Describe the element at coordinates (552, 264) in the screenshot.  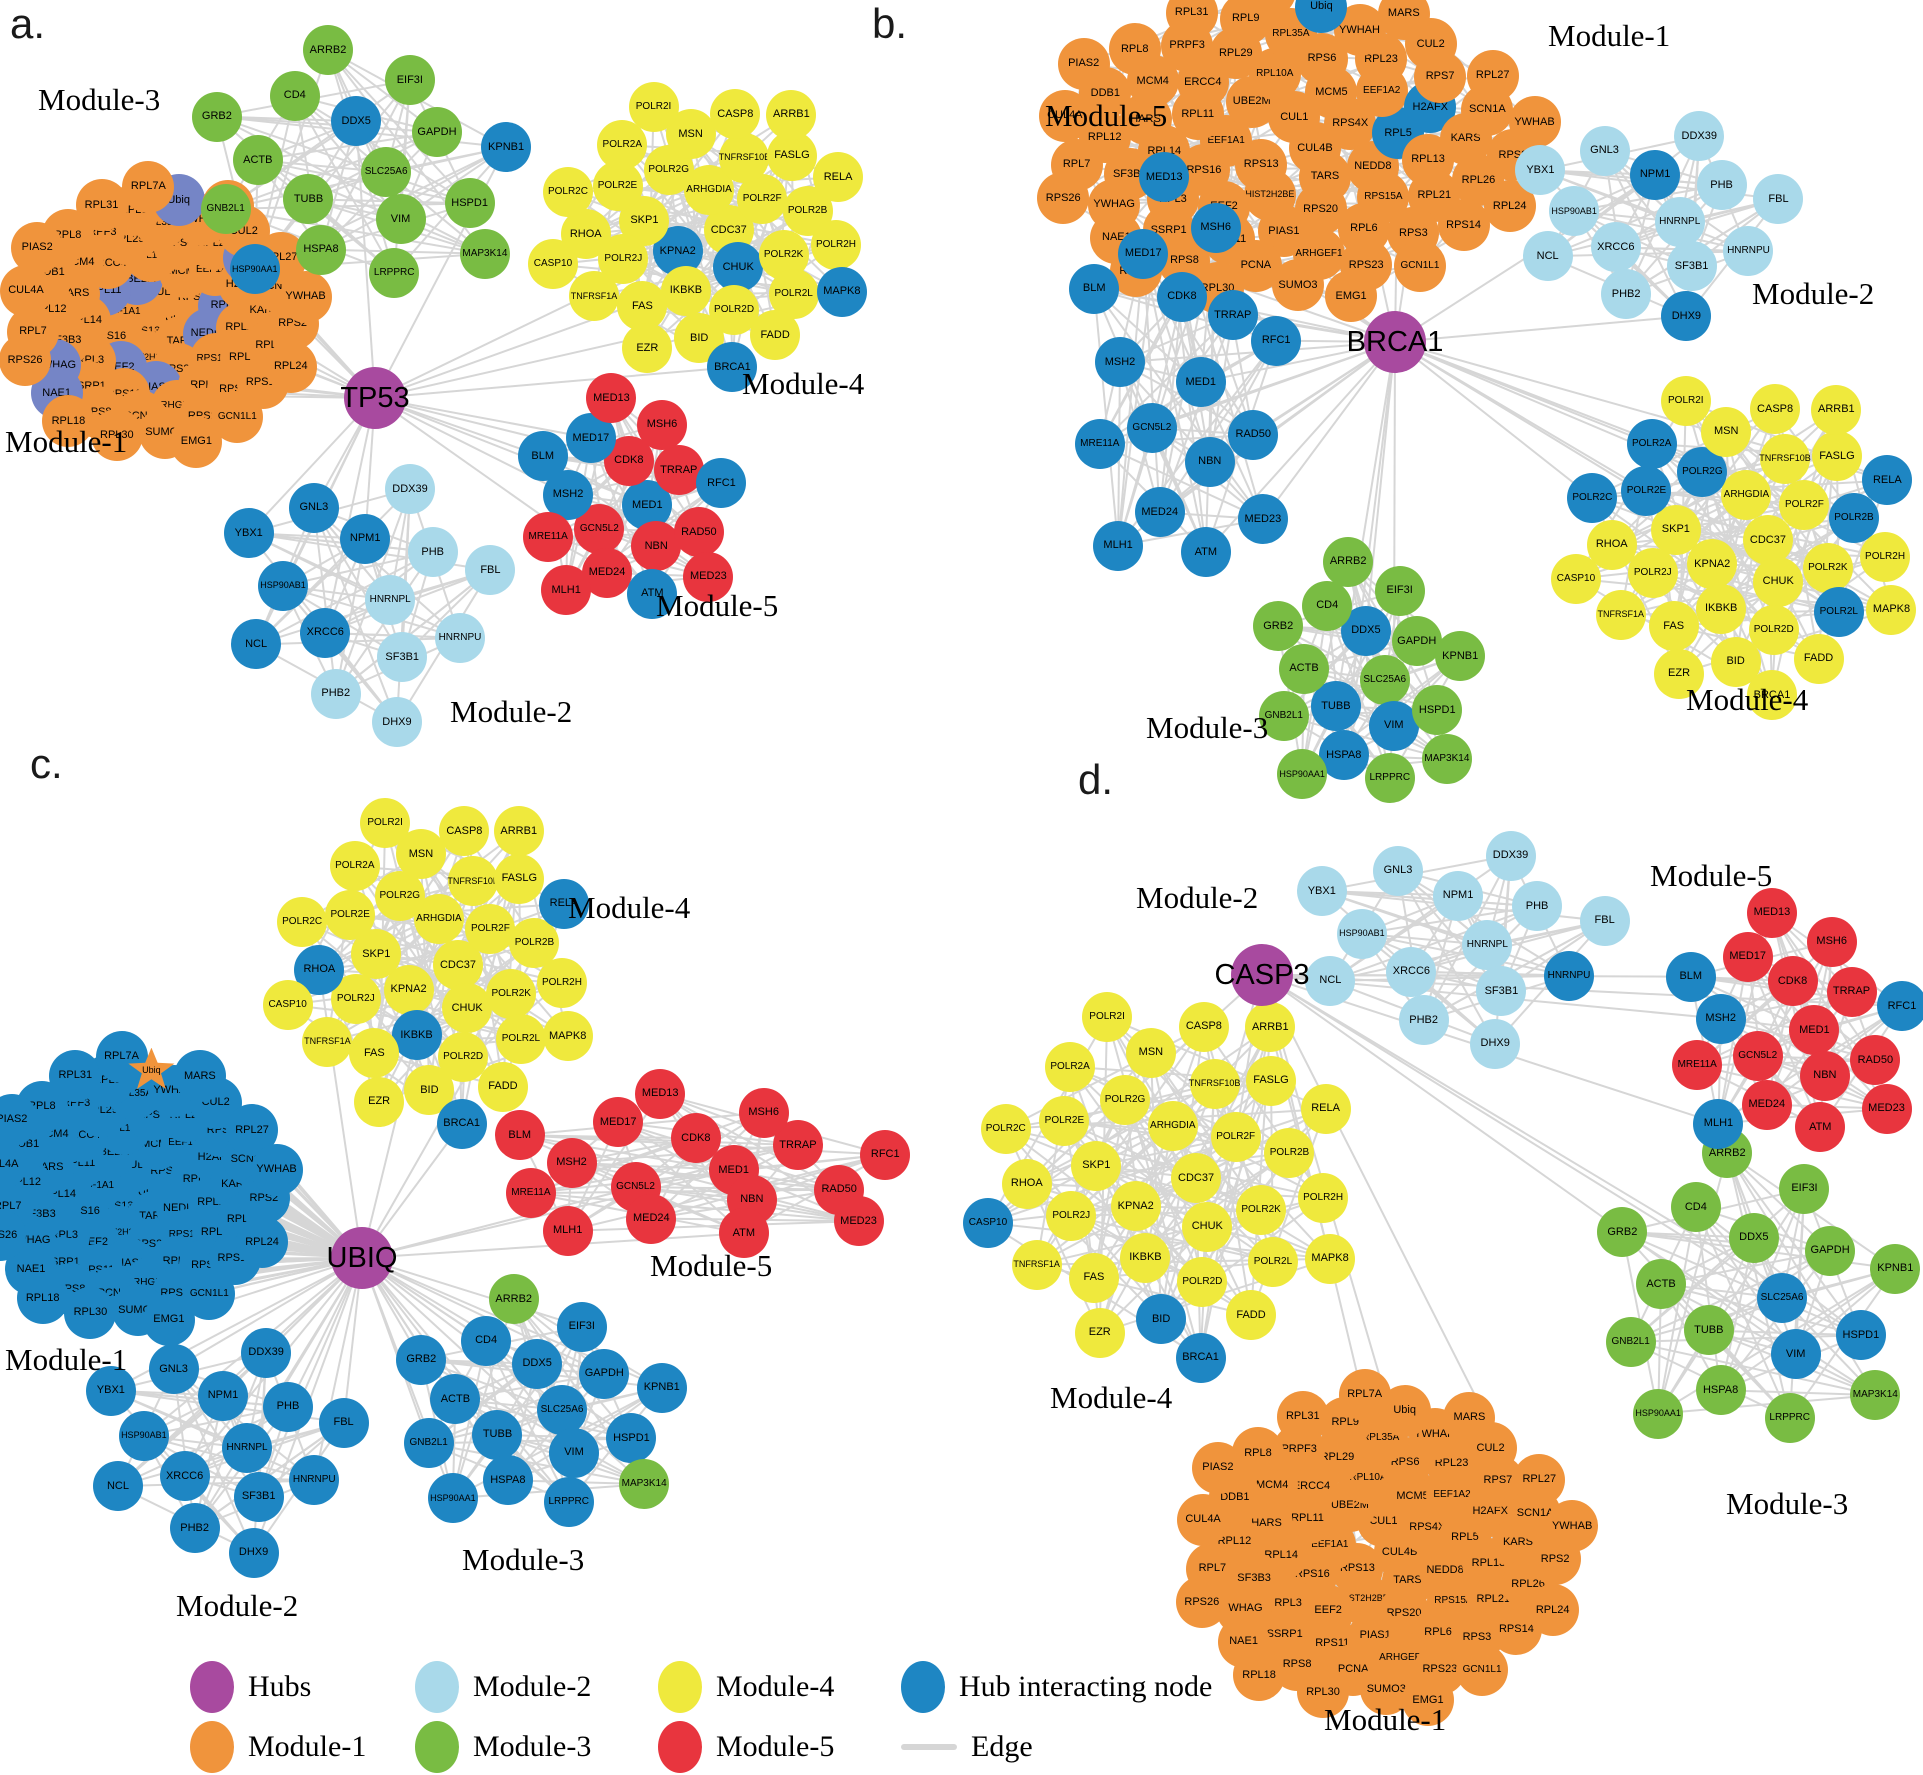
I see `node-casp10: CASP10` at that location.